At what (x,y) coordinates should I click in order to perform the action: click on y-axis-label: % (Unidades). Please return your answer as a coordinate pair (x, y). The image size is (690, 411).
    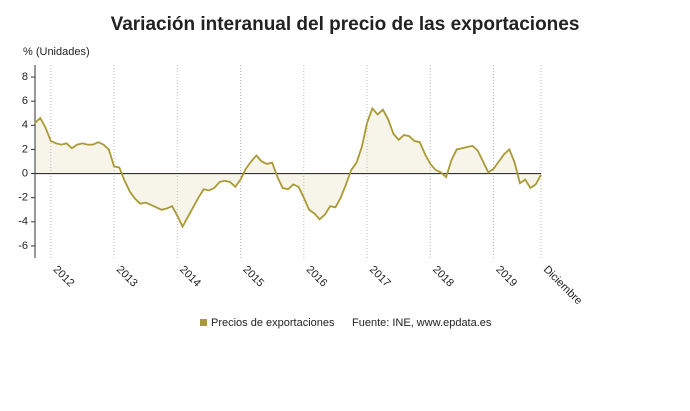
    Looking at the image, I should click on (56, 52).